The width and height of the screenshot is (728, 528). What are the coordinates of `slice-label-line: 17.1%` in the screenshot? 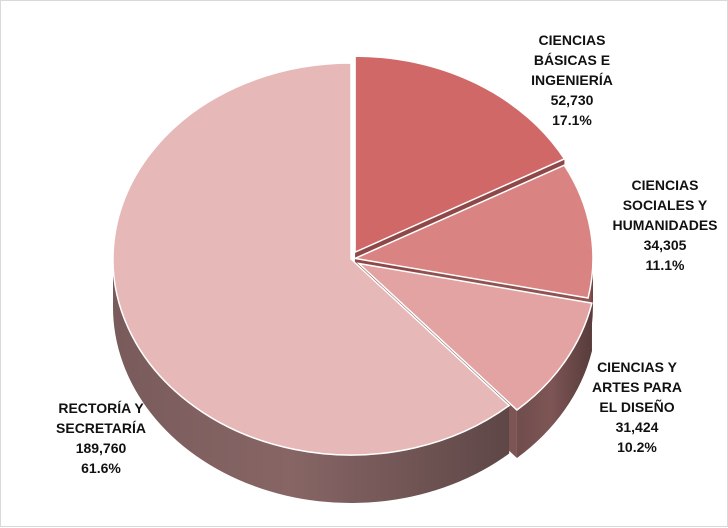 It's located at (572, 120).